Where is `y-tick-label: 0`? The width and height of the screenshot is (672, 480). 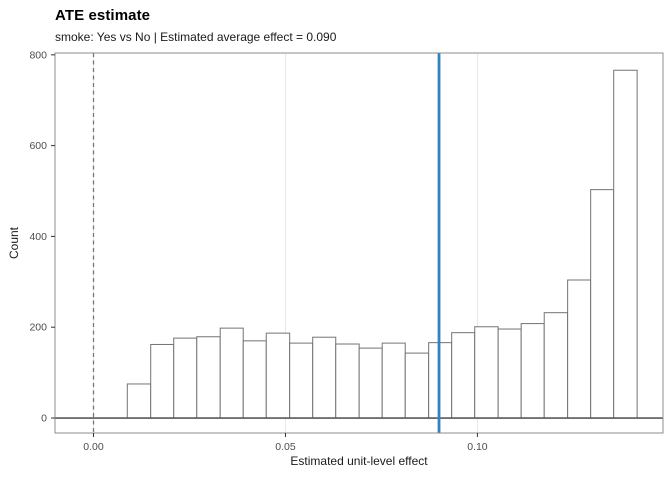 y-tick-label: 0 is located at coordinates (44, 419).